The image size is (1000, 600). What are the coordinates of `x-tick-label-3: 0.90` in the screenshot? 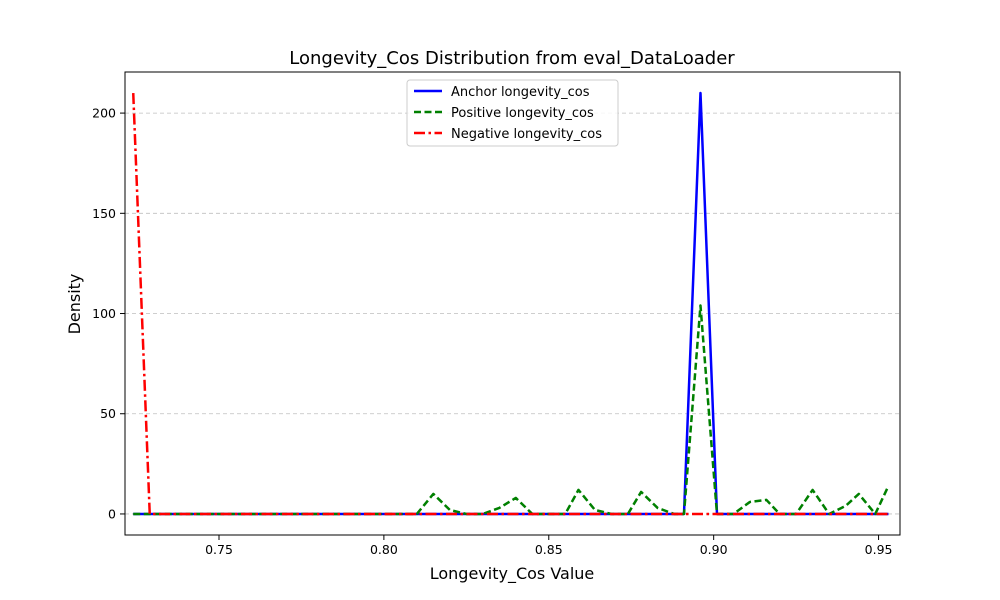 It's located at (714, 549).